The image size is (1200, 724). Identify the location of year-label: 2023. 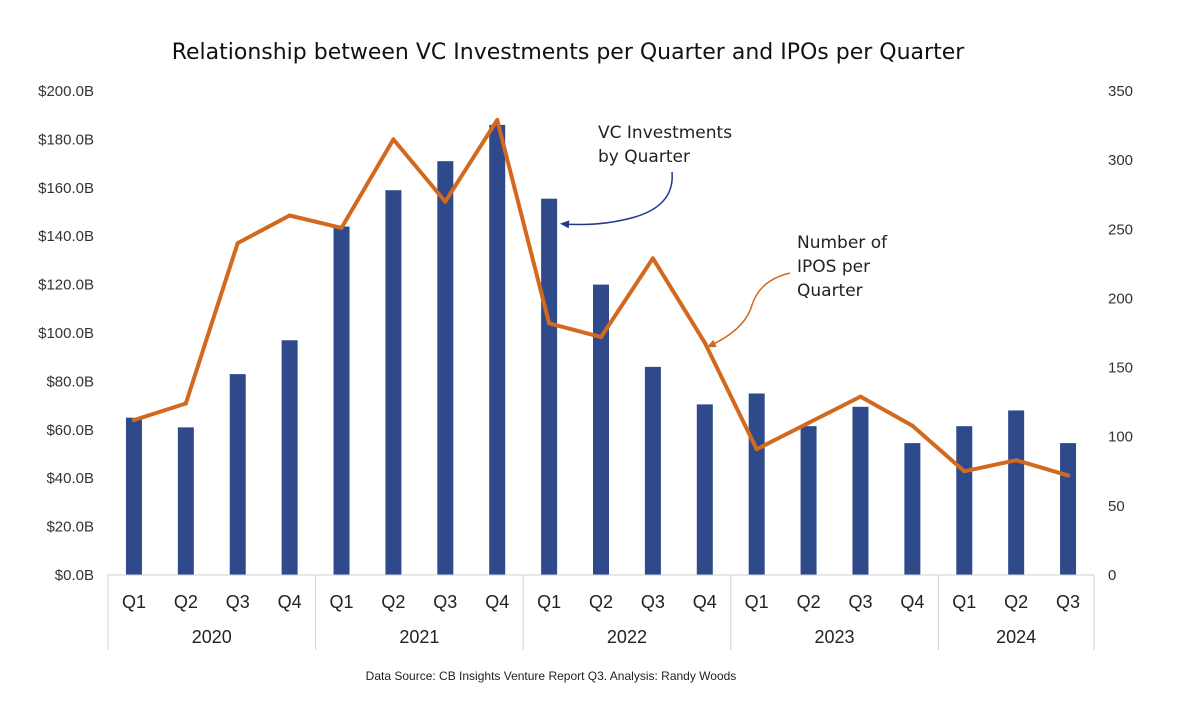
(835, 637).